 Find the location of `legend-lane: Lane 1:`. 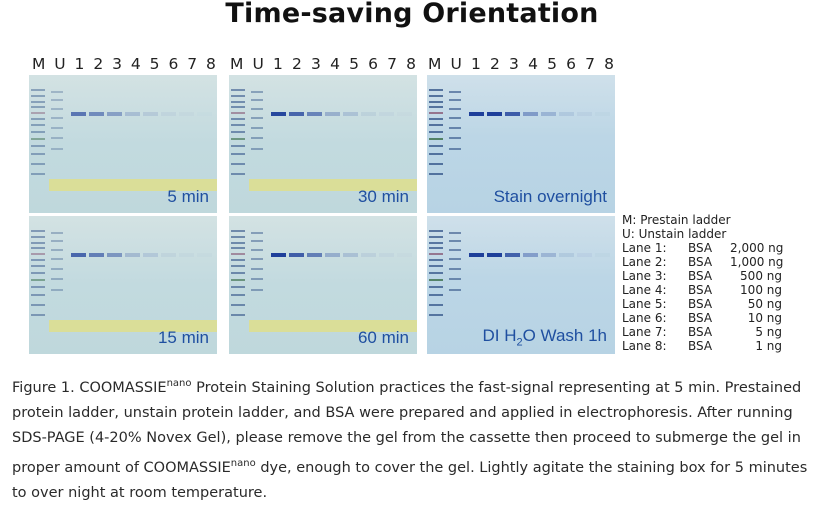

legend-lane: Lane 1: is located at coordinates (644, 248).